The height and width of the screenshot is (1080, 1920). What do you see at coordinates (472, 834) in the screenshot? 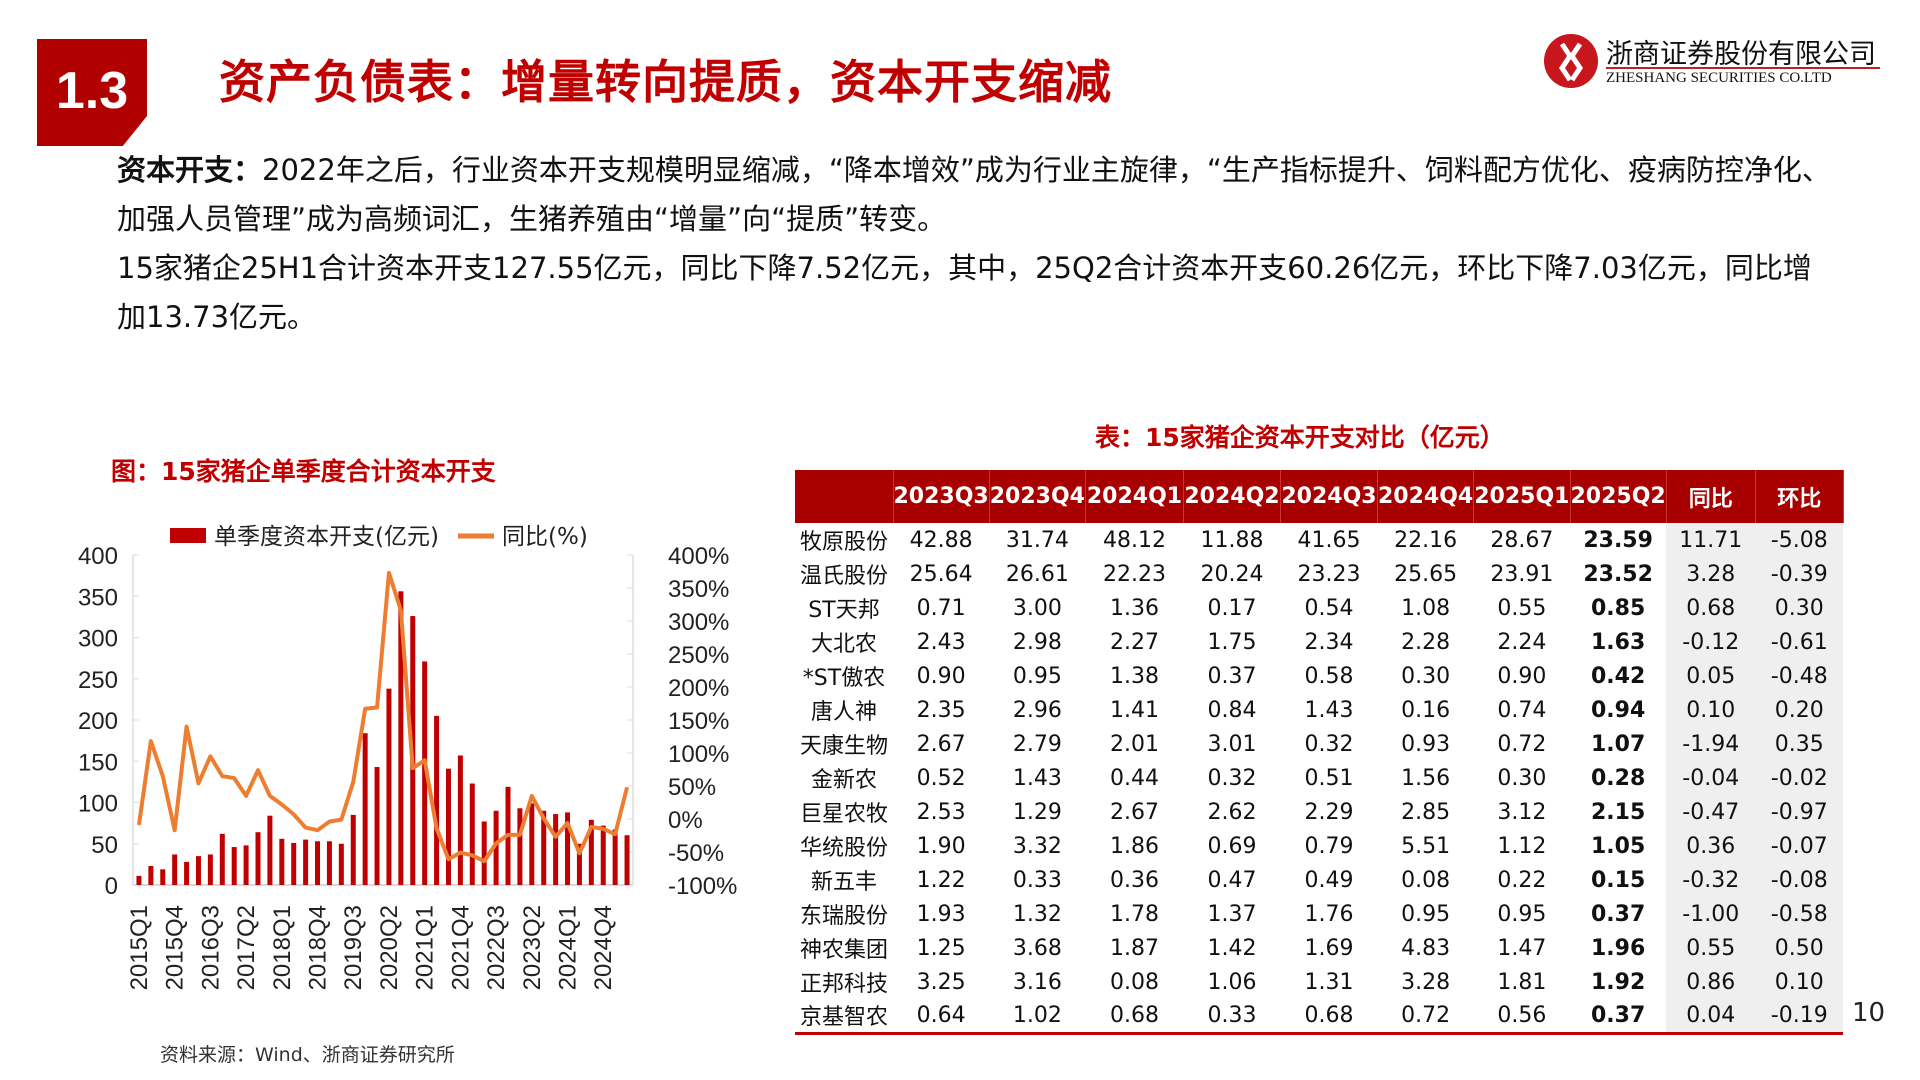
I see `bar-2022Q1` at bounding box center [472, 834].